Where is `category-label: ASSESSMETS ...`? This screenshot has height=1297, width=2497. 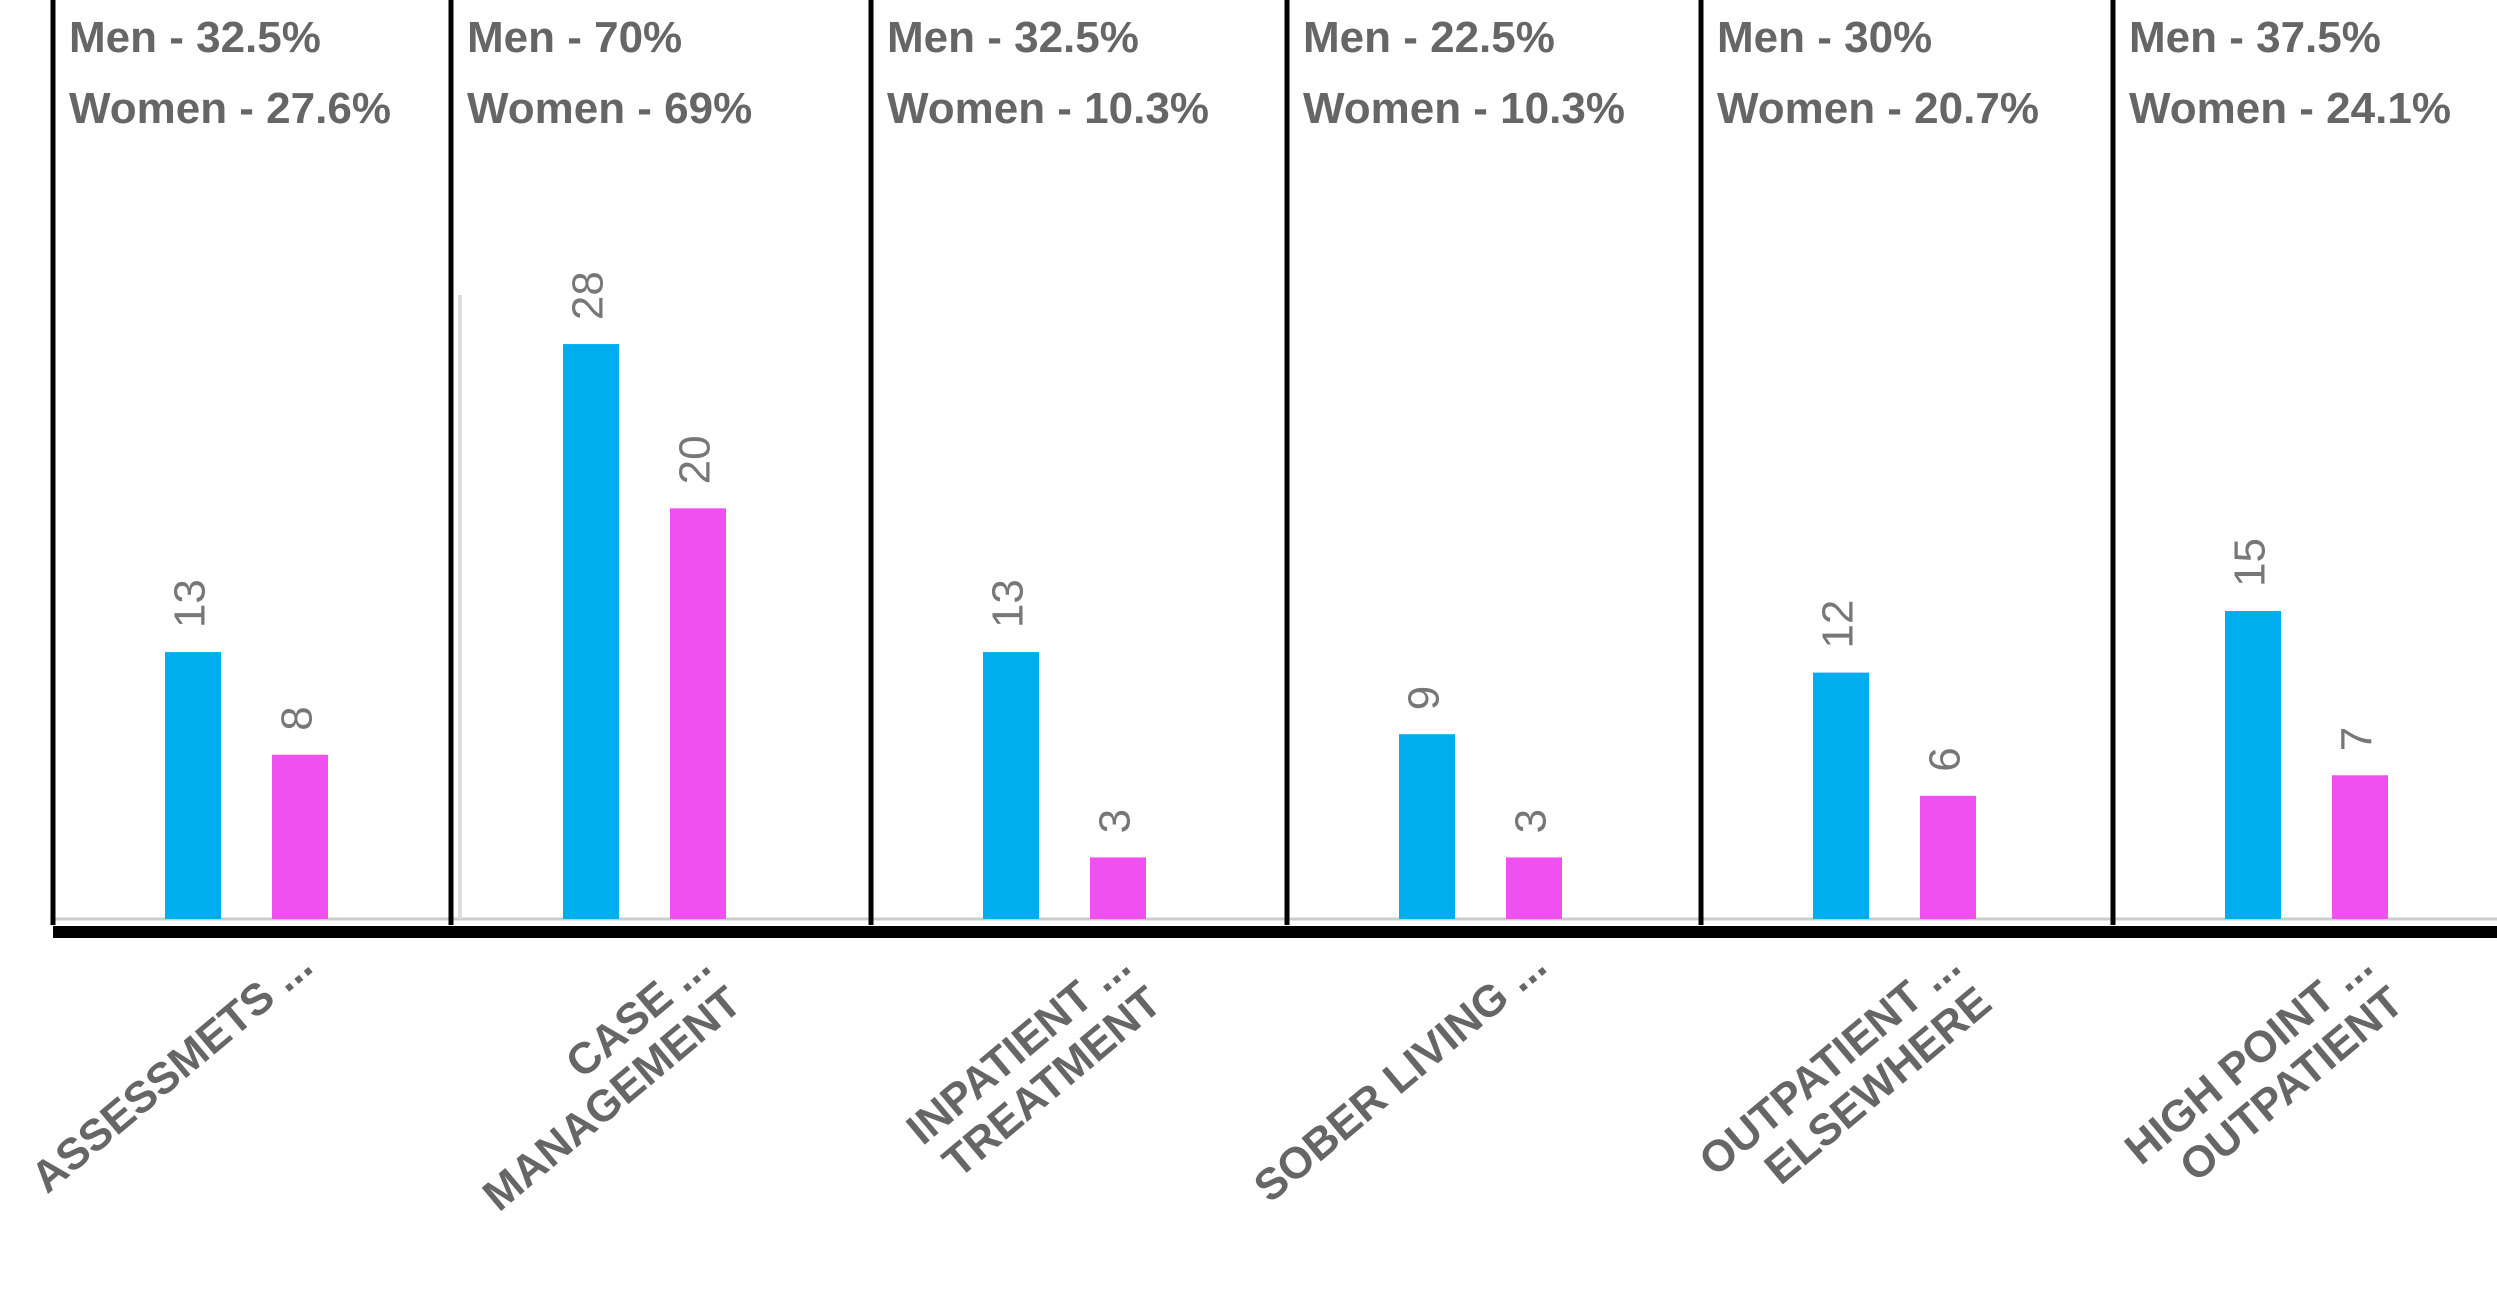 category-label: ASSESSMETS ... is located at coordinates (171, 1071).